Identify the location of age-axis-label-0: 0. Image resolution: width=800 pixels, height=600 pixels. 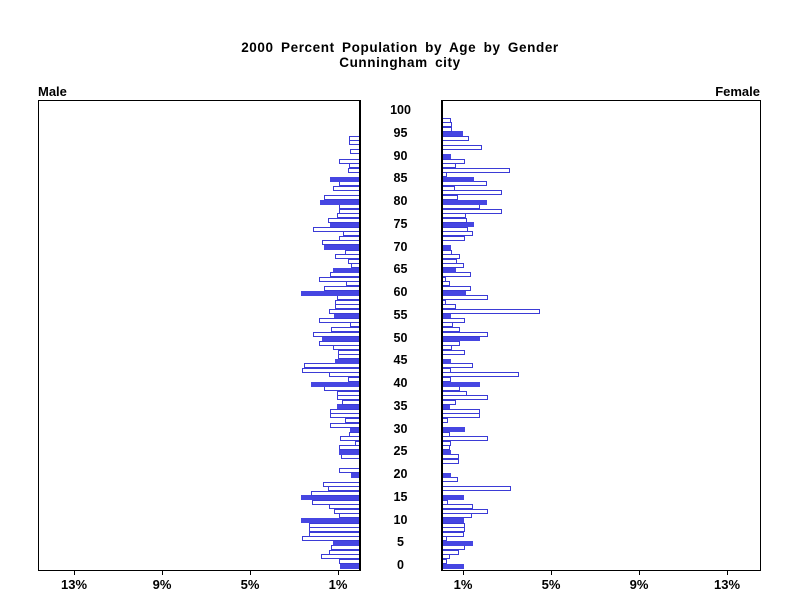
(400, 565).